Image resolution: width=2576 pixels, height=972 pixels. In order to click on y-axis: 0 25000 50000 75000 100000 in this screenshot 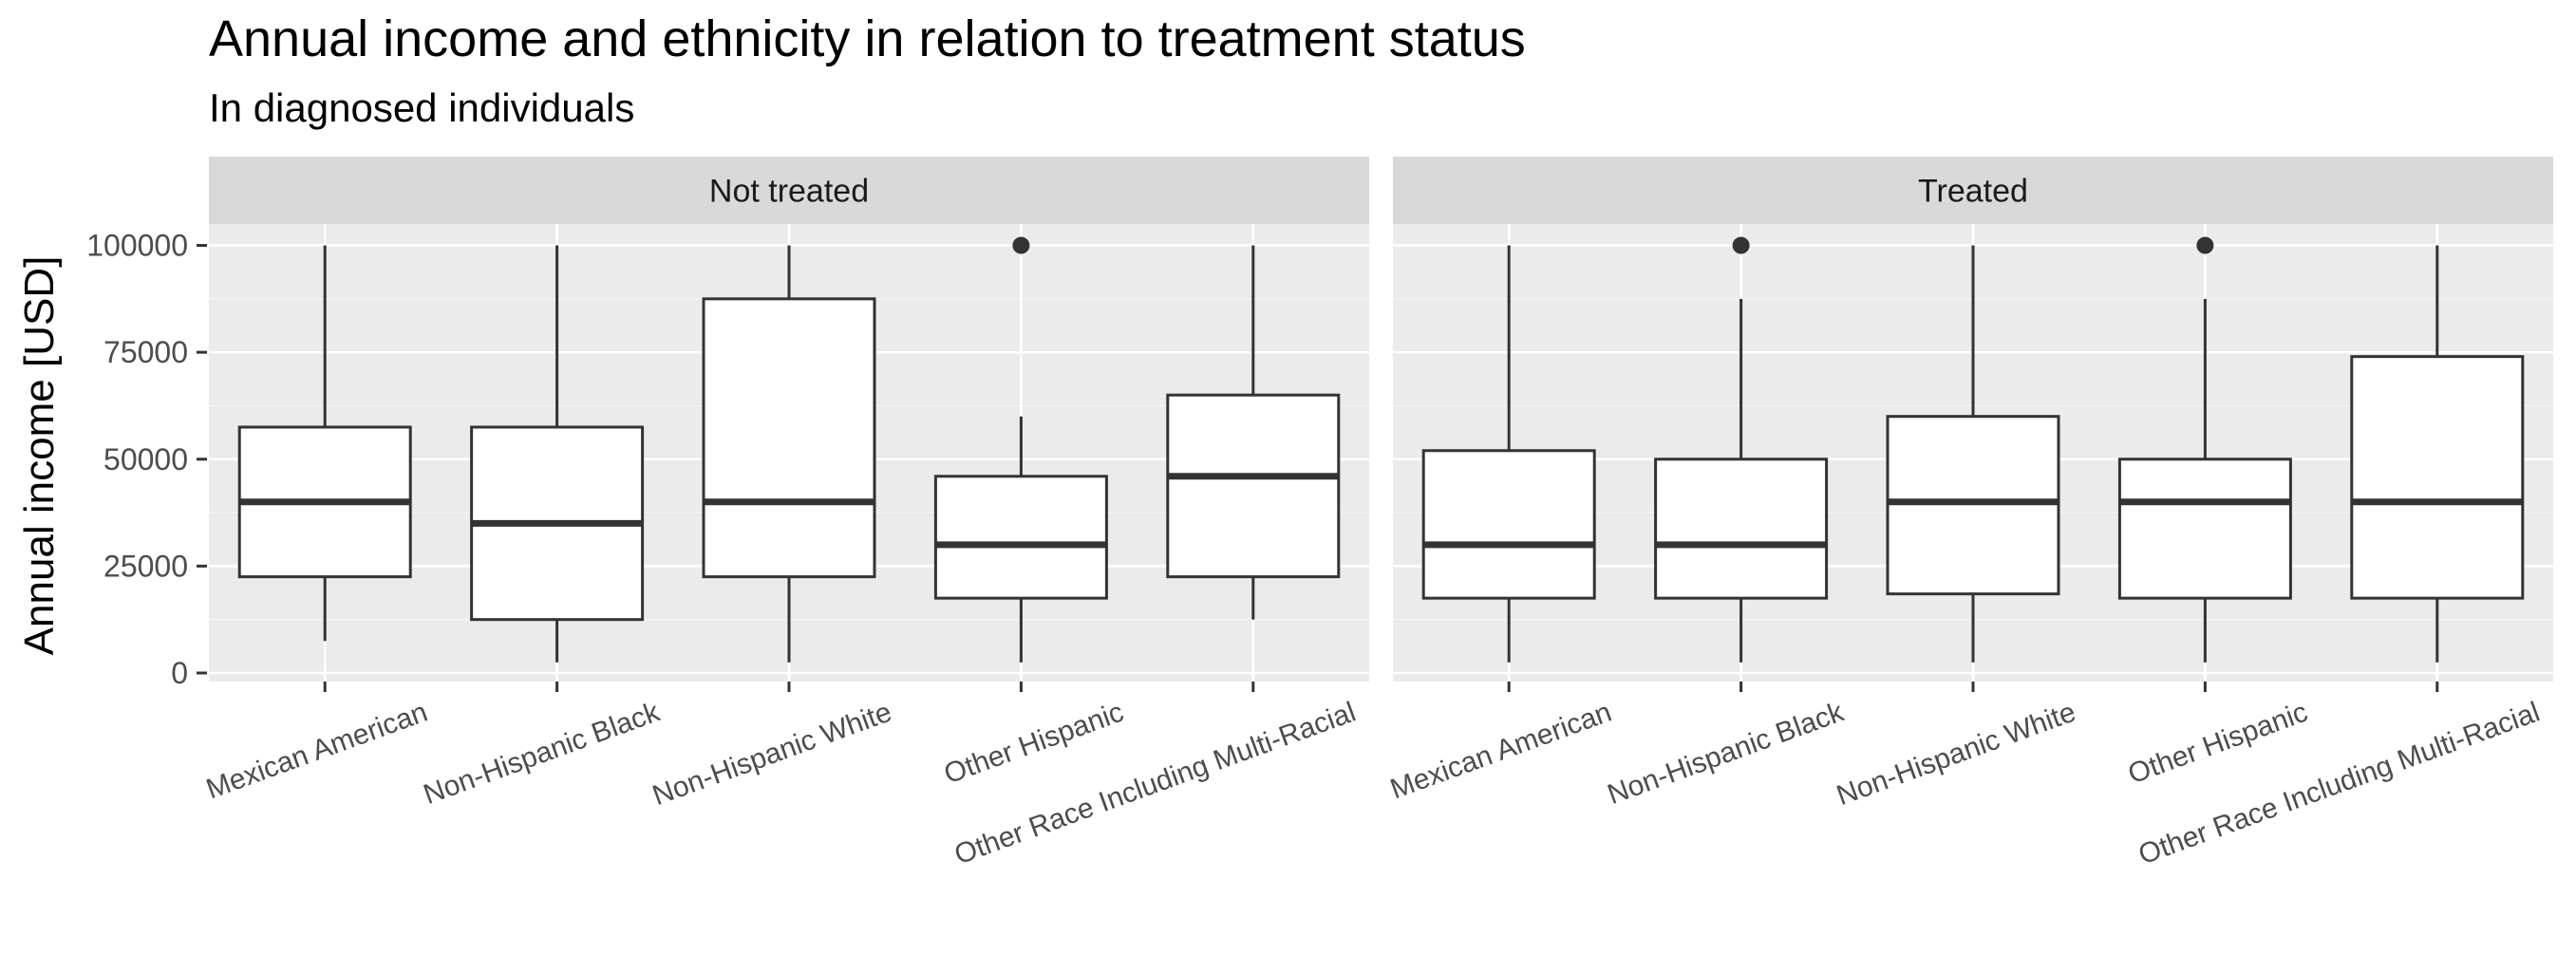, I will do `click(146, 459)`.